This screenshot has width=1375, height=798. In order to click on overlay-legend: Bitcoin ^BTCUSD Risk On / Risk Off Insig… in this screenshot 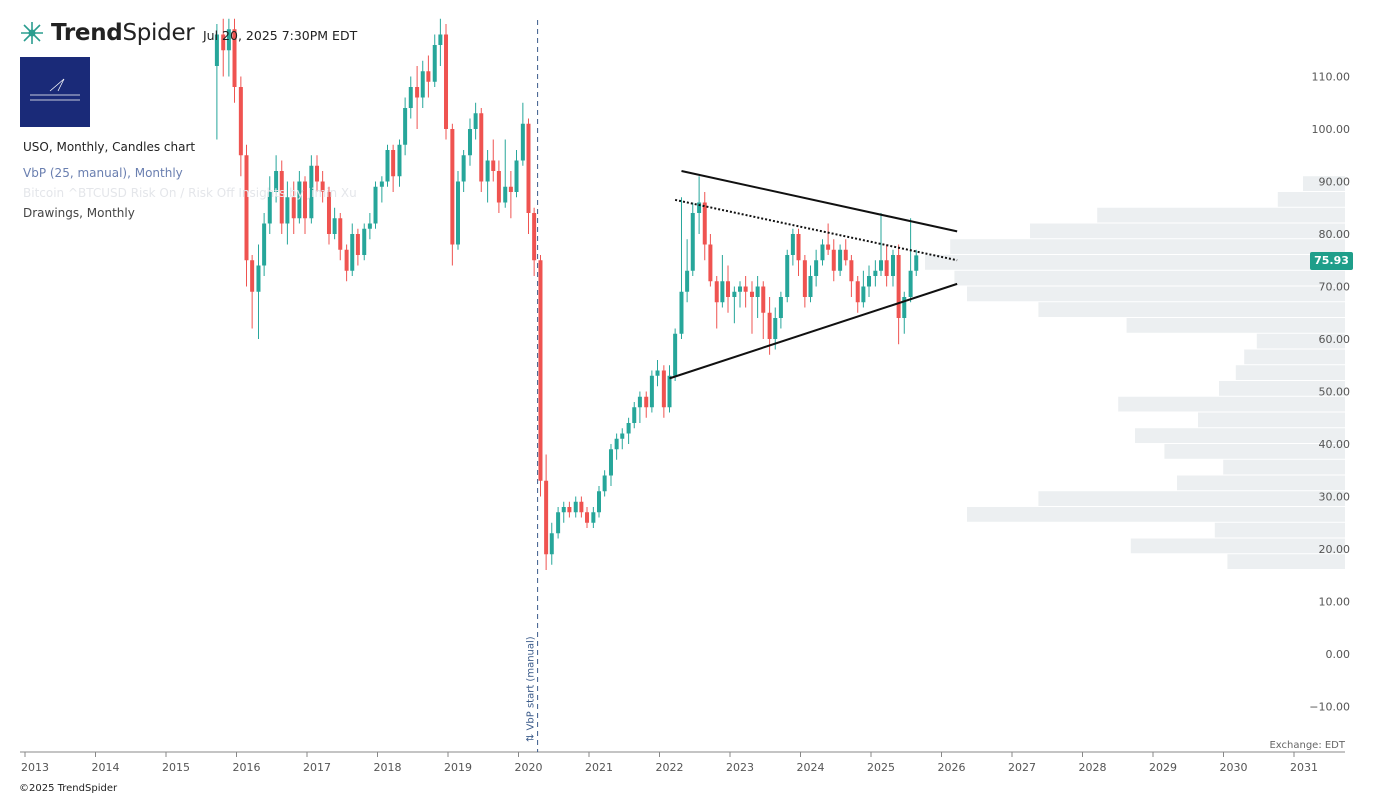, I will do `click(190, 193)`.